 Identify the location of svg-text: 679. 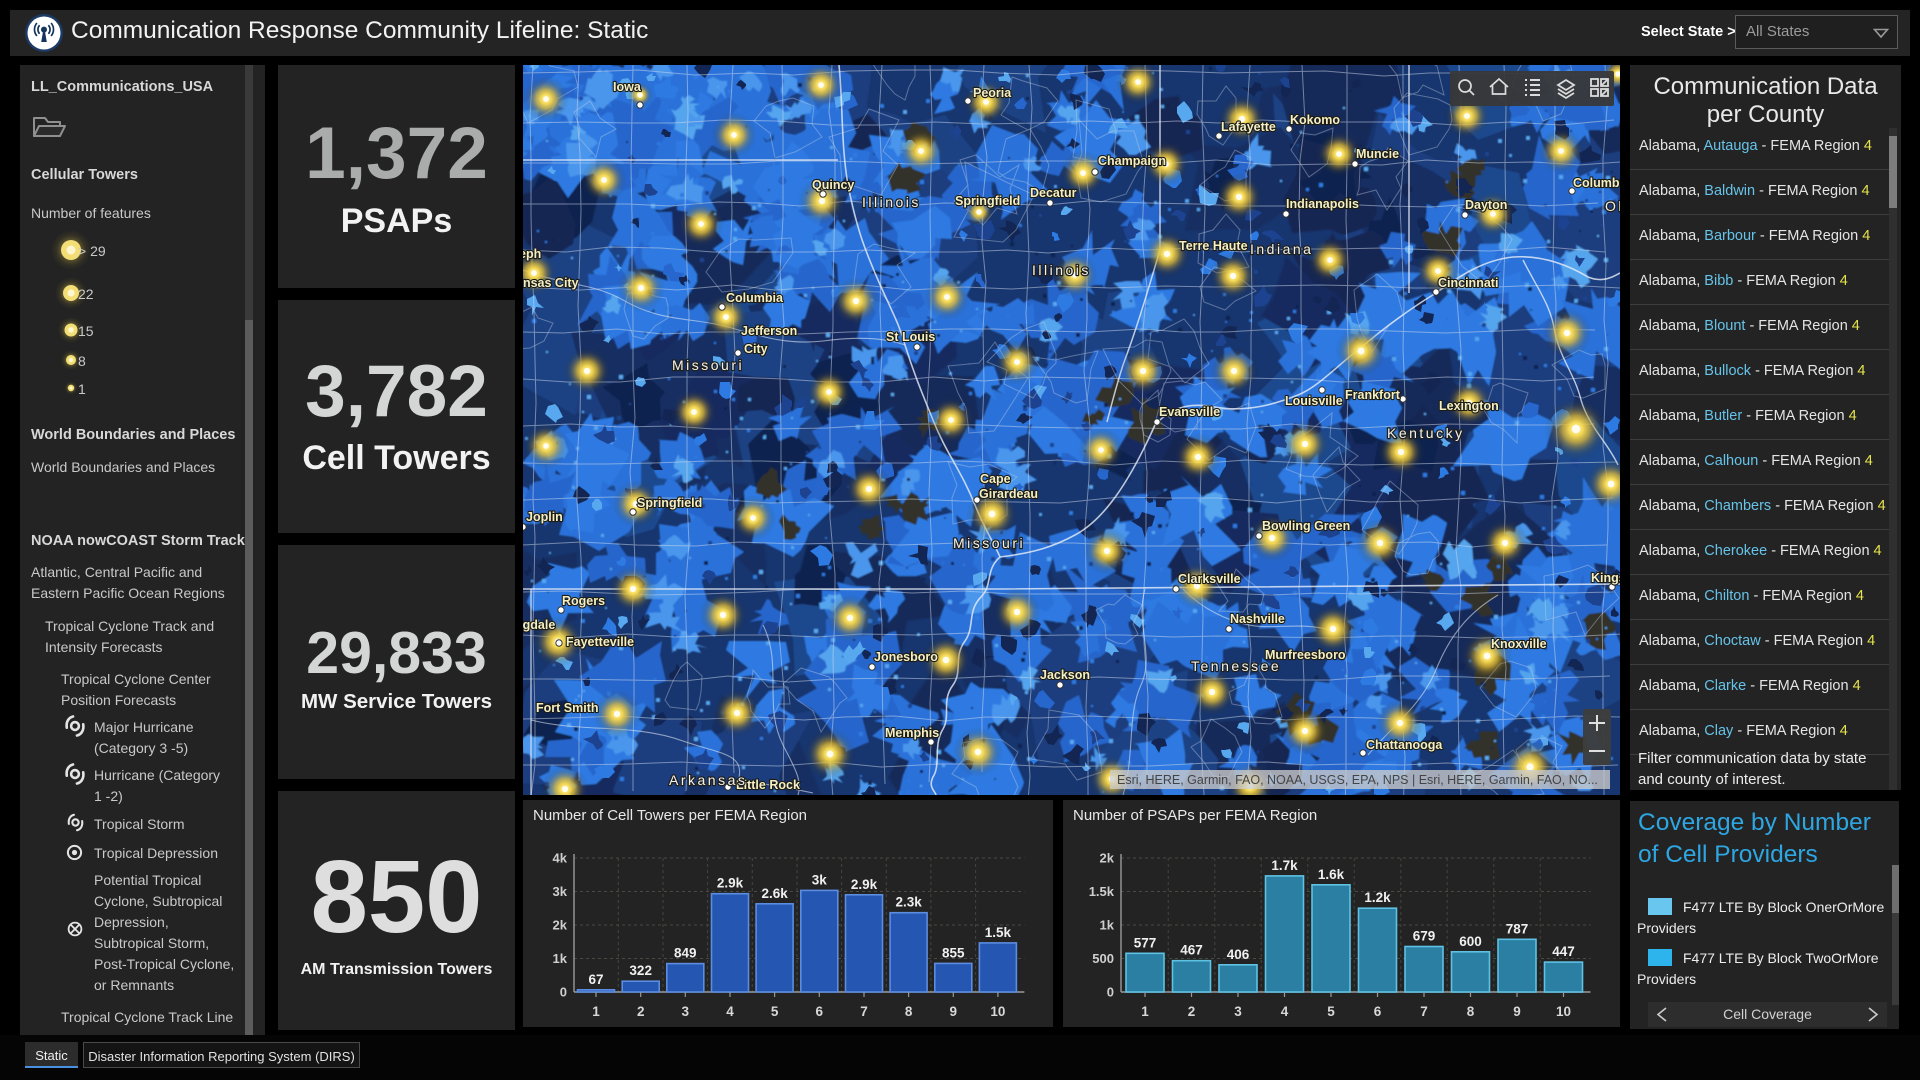
(1424, 936).